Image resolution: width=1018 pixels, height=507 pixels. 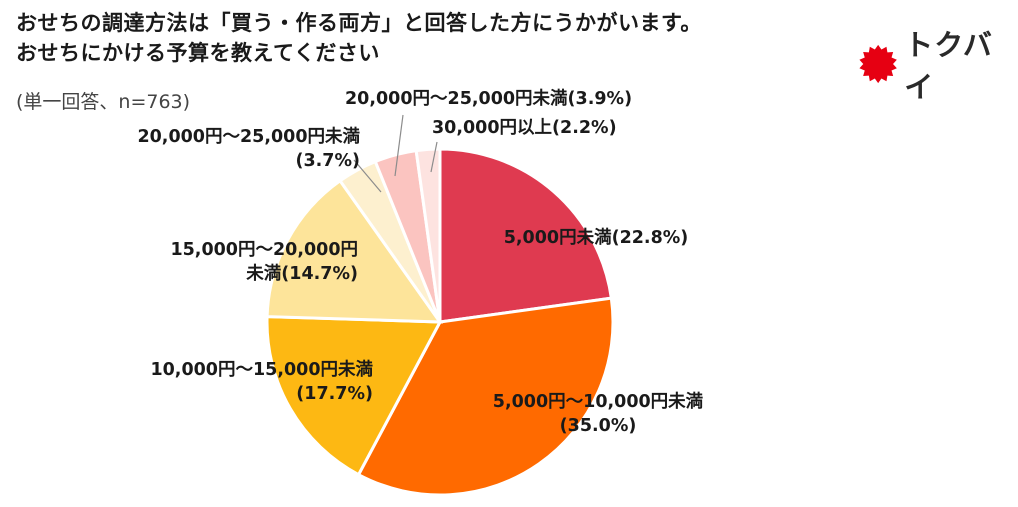 I want to click on slice-label: 5,000円～10,000円未満(35.0%), so click(x=598, y=413).